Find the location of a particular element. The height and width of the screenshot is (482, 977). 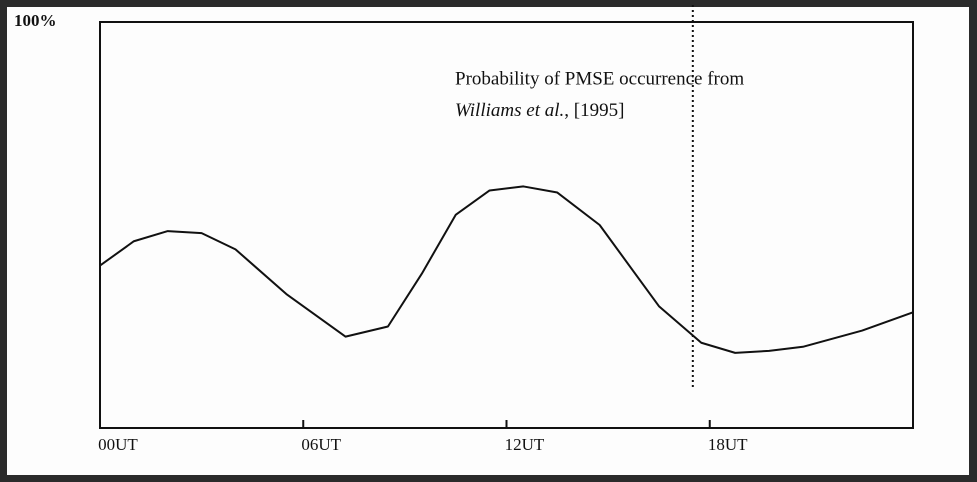

x-tick-label: 00UT is located at coordinates (118, 444).